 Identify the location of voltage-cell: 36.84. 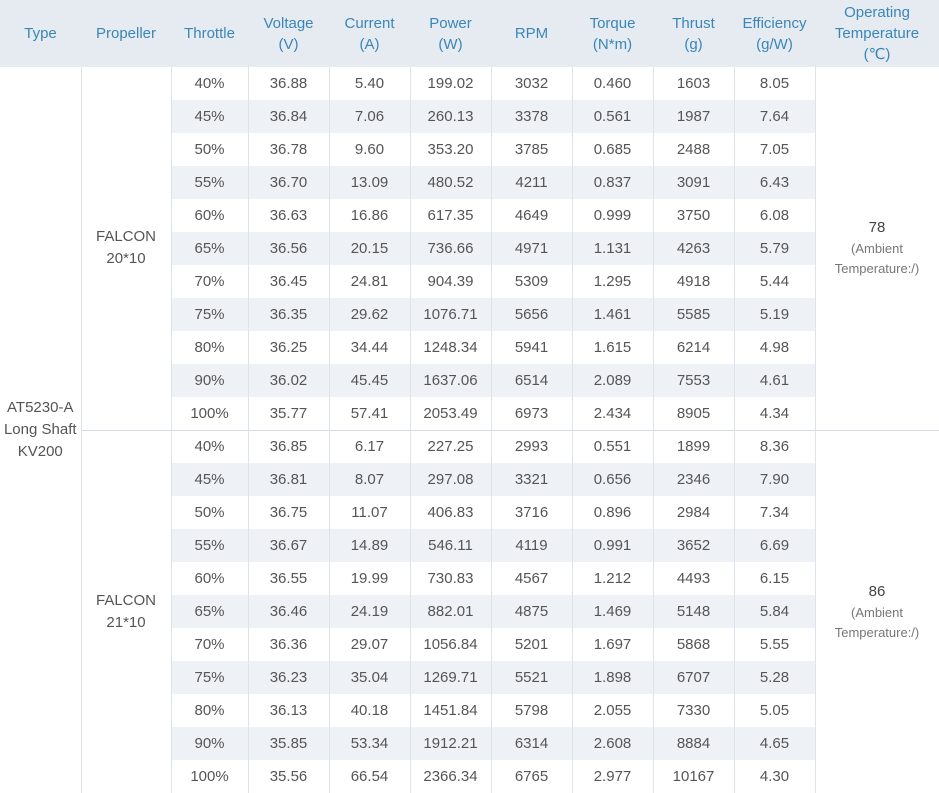
(289, 116).